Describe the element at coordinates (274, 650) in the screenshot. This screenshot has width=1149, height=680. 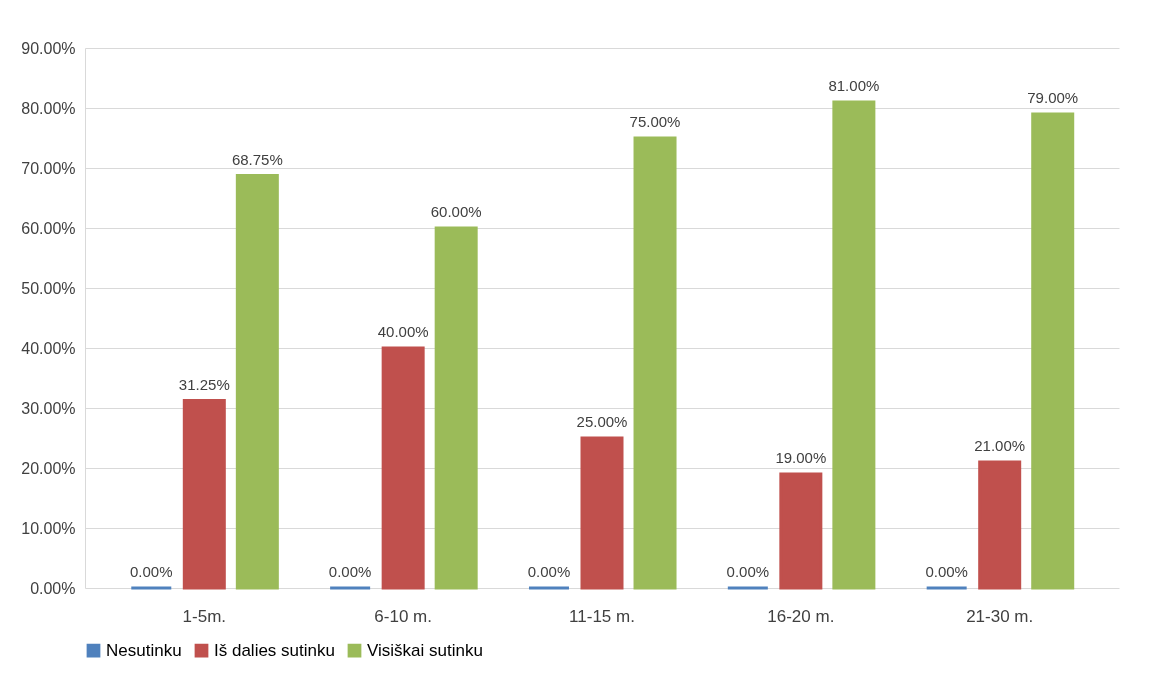
I see `legend-label: Iš dalies sutinku` at that location.